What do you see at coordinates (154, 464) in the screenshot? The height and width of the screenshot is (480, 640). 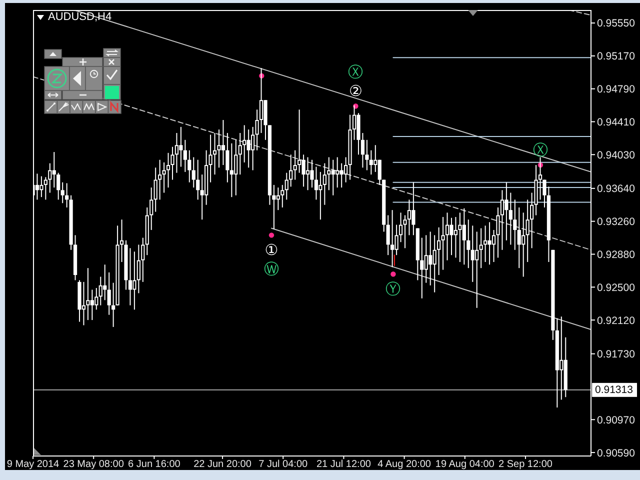 I see `x-tick-label: 6 Jun 16:00` at bounding box center [154, 464].